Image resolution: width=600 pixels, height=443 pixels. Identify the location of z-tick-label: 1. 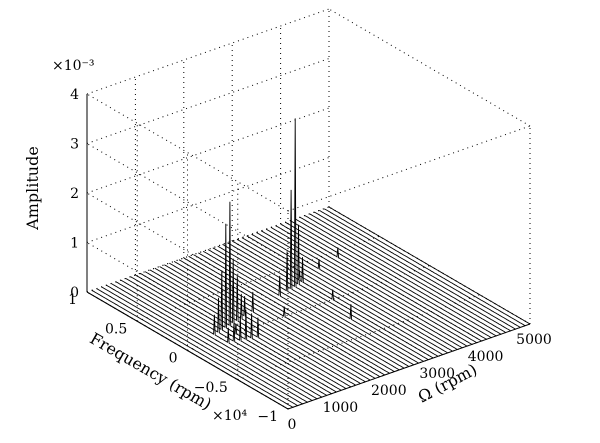
(74, 244).